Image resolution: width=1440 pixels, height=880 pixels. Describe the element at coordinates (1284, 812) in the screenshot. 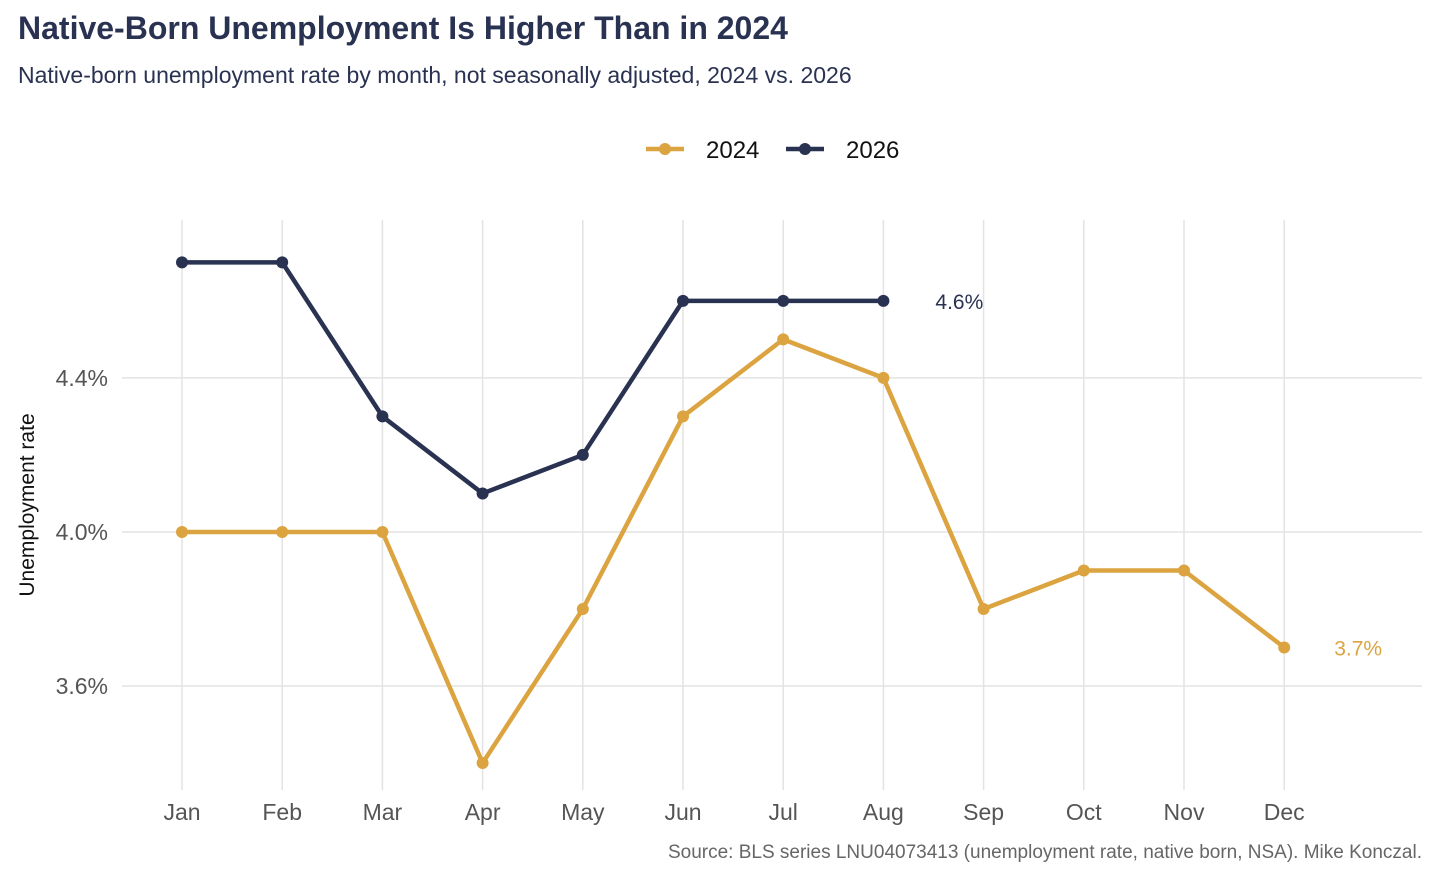

I see `x-tick-label: Dec` at that location.